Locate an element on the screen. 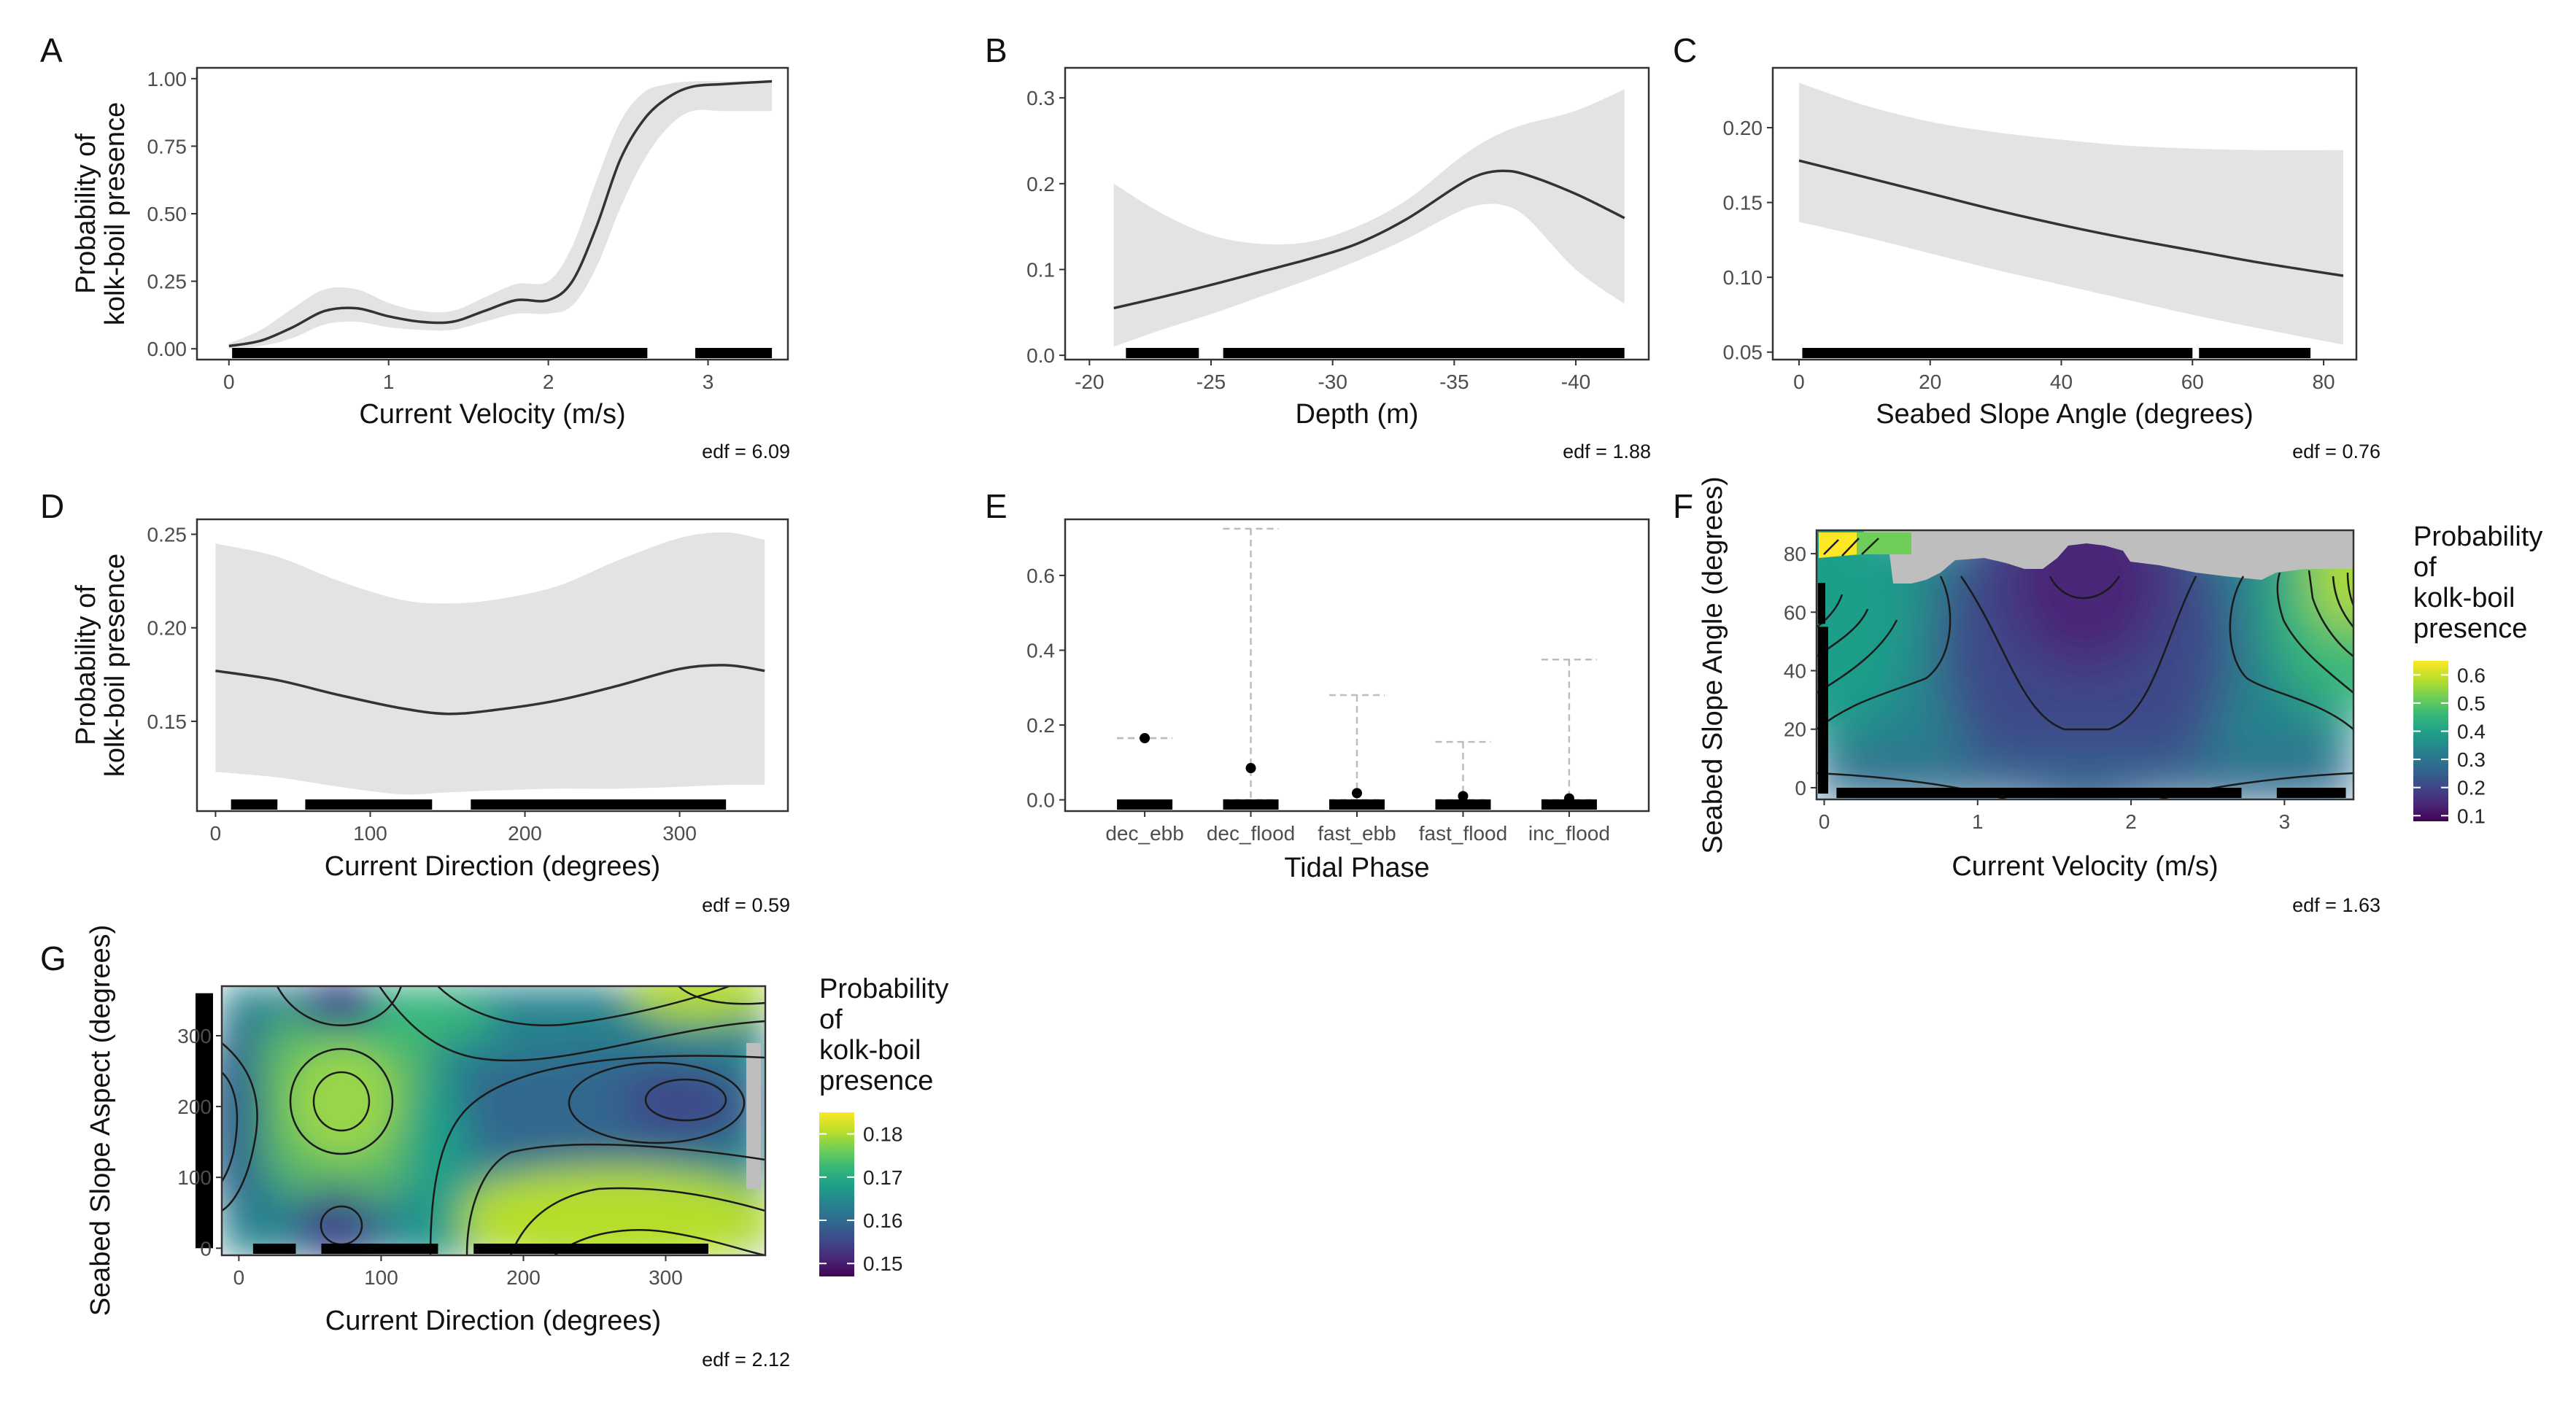  g-legend-title-line4: presence is located at coordinates (876, 1081).